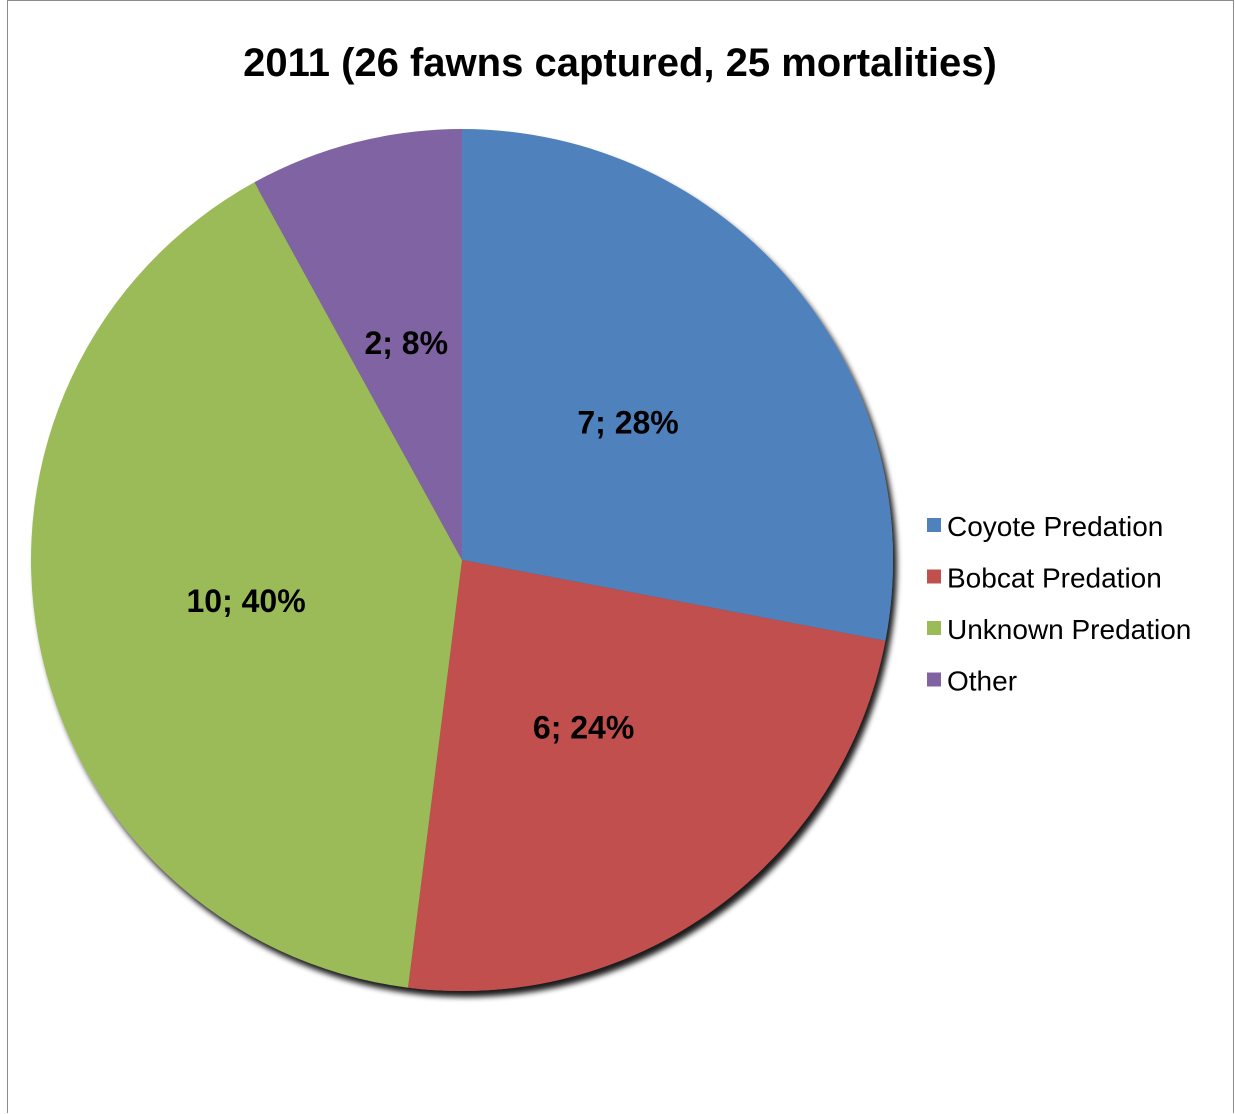 The height and width of the screenshot is (1114, 1235). I want to click on data-label-coyote-predation: 7; 28%, so click(627, 423).